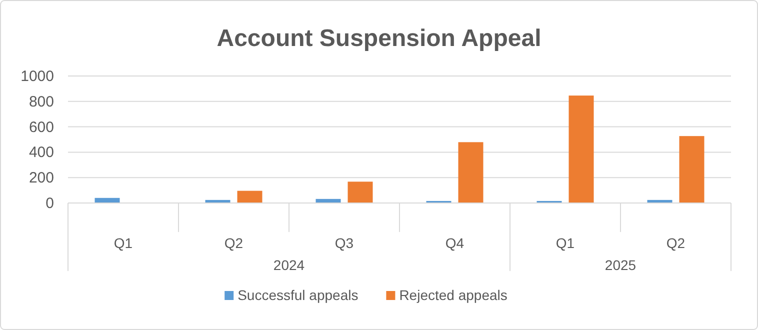 This screenshot has height=330, width=758. I want to click on legend-label: Rejected appeals, so click(453, 295).